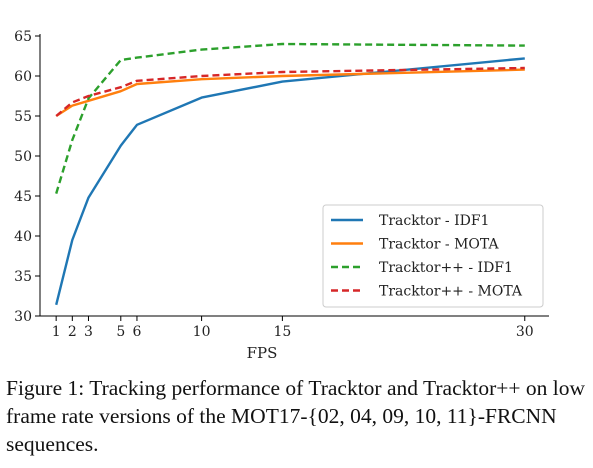 The height and width of the screenshot is (468, 593). What do you see at coordinates (525, 332) in the screenshot?
I see `x-tick-label: 30` at bounding box center [525, 332].